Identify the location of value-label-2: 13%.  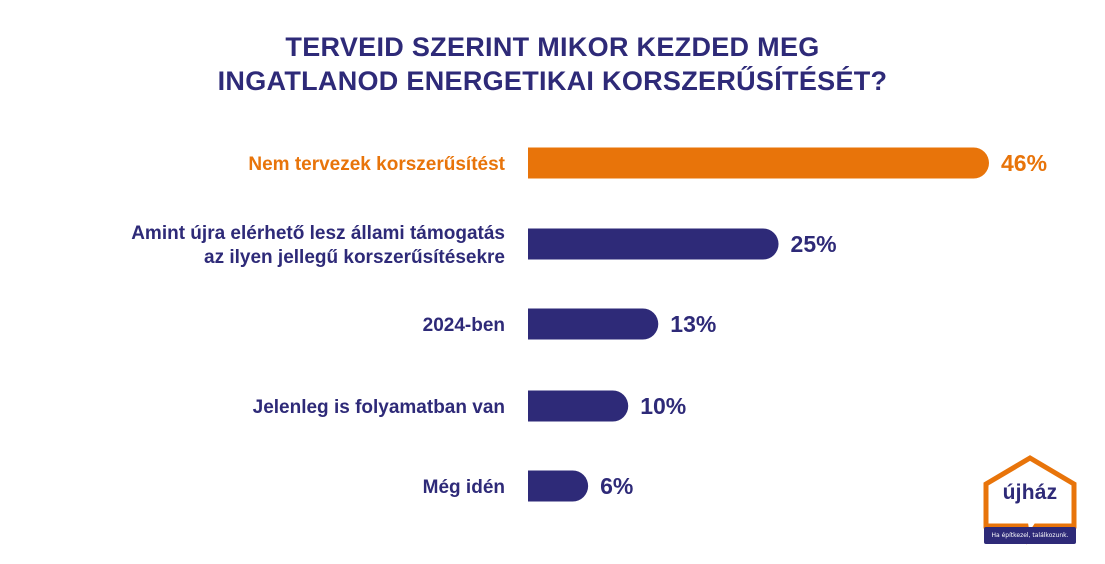
(693, 324).